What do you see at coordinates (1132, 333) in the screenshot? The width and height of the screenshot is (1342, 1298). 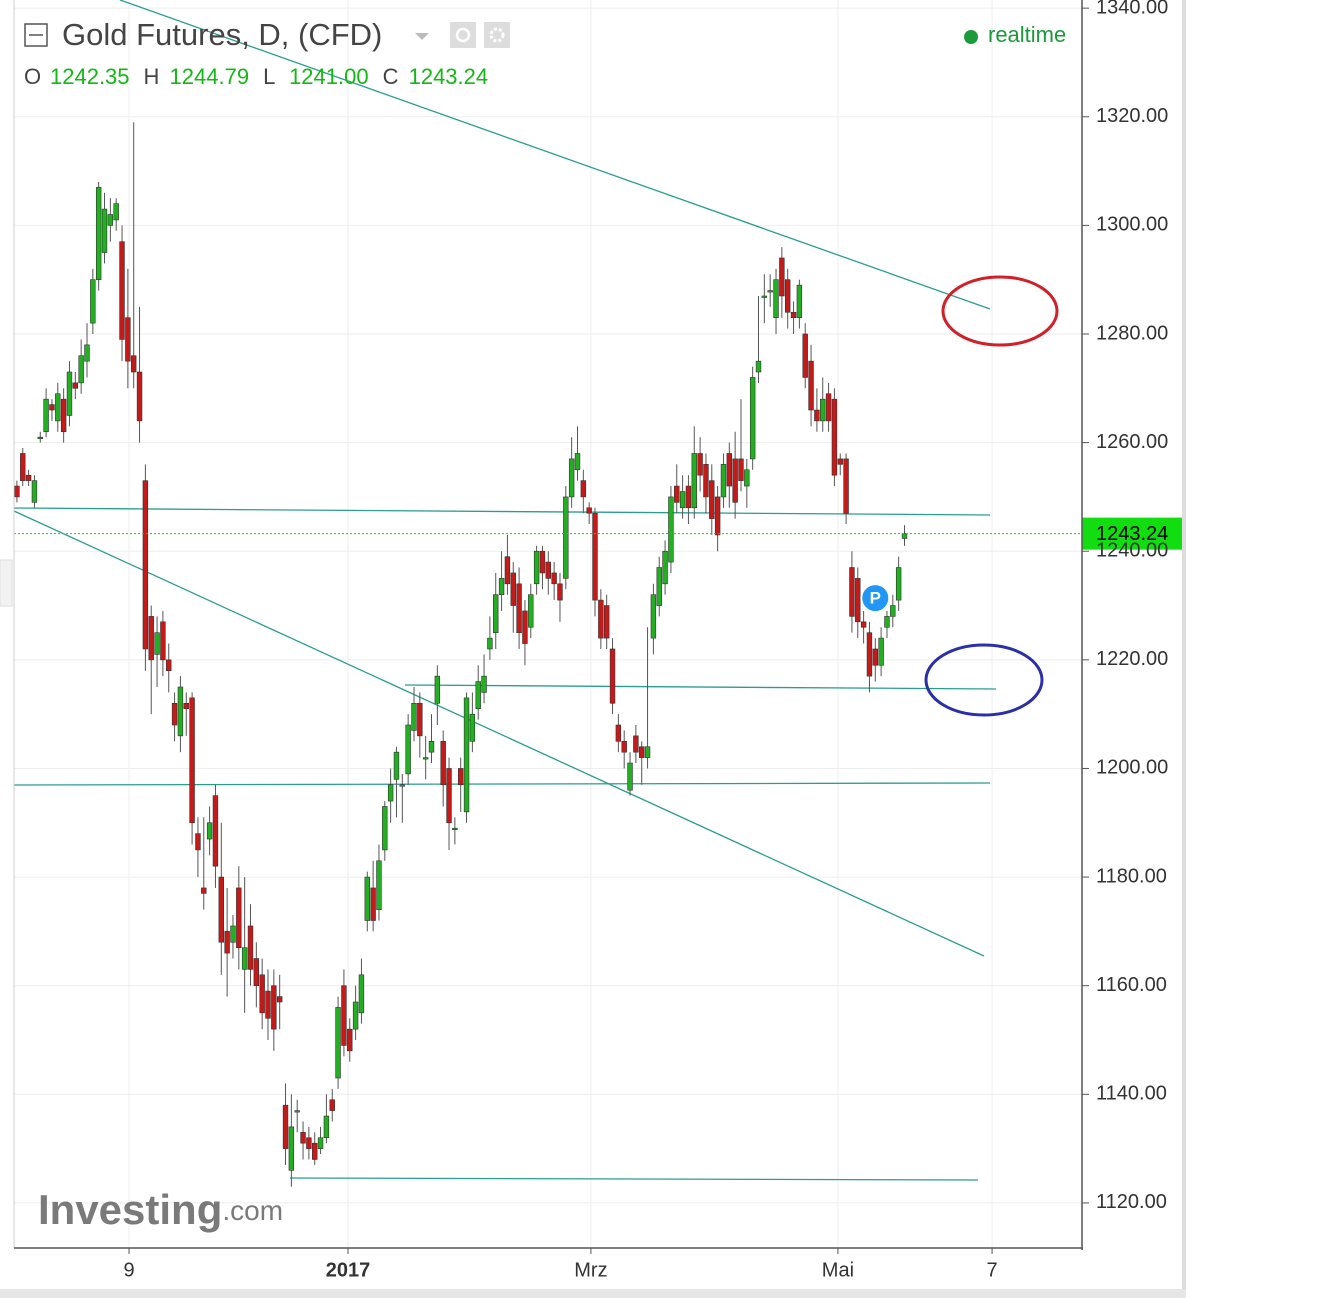 I see `y-tick-label: 1280.00` at bounding box center [1132, 333].